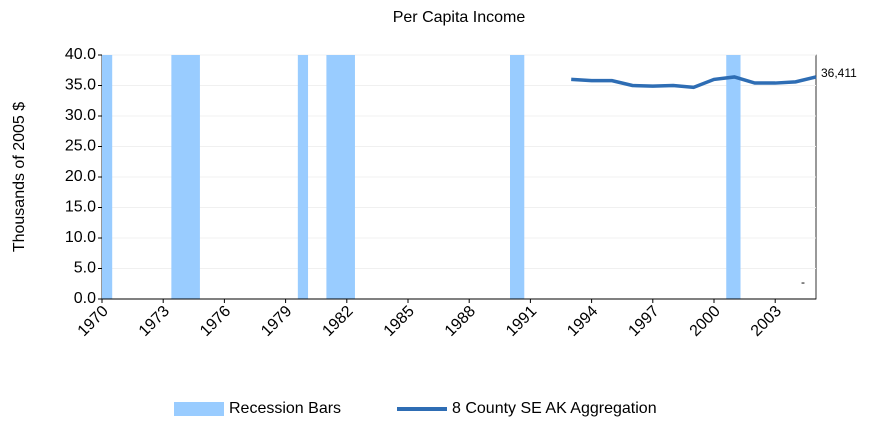 Image resolution: width=874 pixels, height=426 pixels. Describe the element at coordinates (839, 73) in the screenshot. I see `data-label: 36,411` at that location.